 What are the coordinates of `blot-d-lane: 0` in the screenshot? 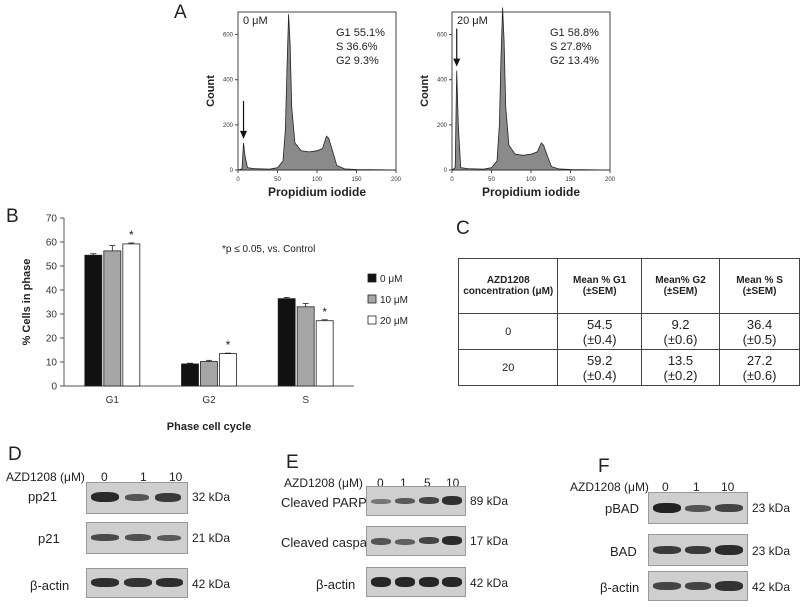 It's located at (104, 477).